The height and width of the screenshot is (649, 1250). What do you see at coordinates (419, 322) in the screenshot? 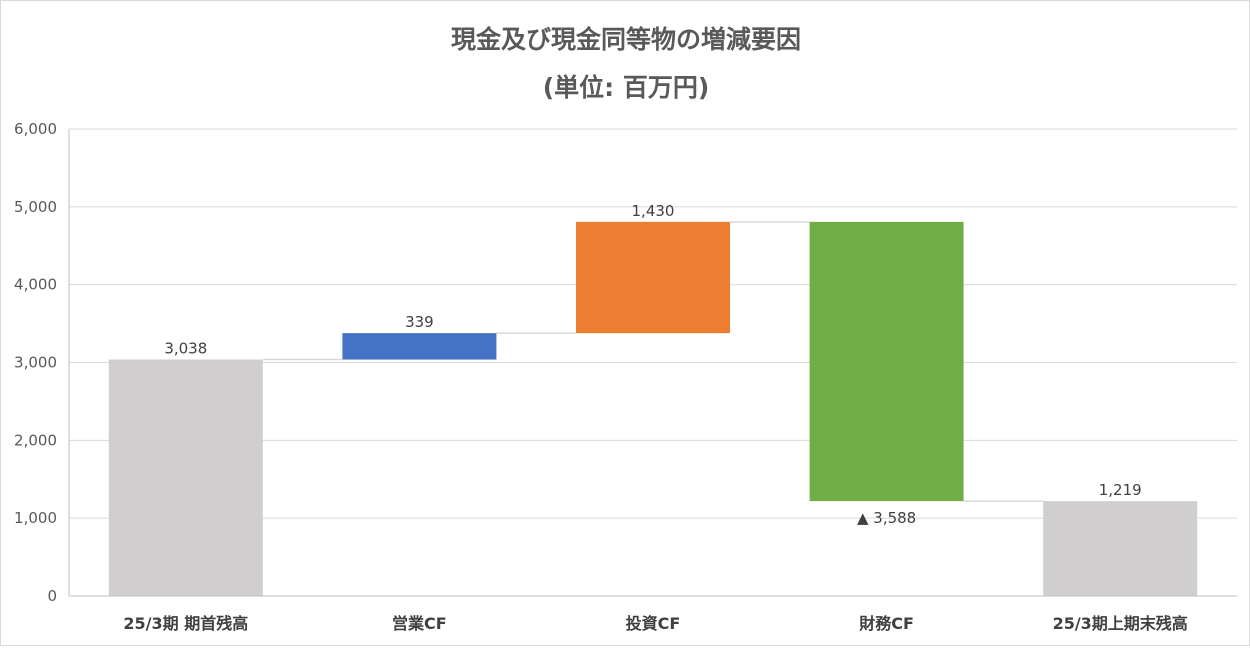
I see `data-label: 339` at bounding box center [419, 322].